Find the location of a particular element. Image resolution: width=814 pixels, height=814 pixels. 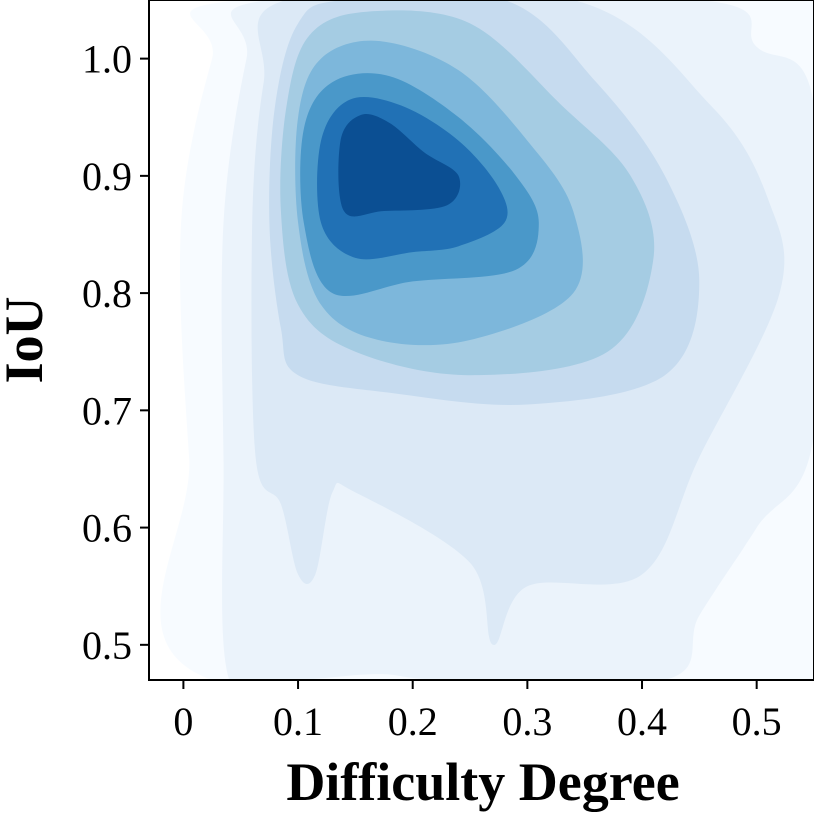

x-axis: 0 0.1 0.2 0.3 0.4 0.5 is located at coordinates (477, 712).